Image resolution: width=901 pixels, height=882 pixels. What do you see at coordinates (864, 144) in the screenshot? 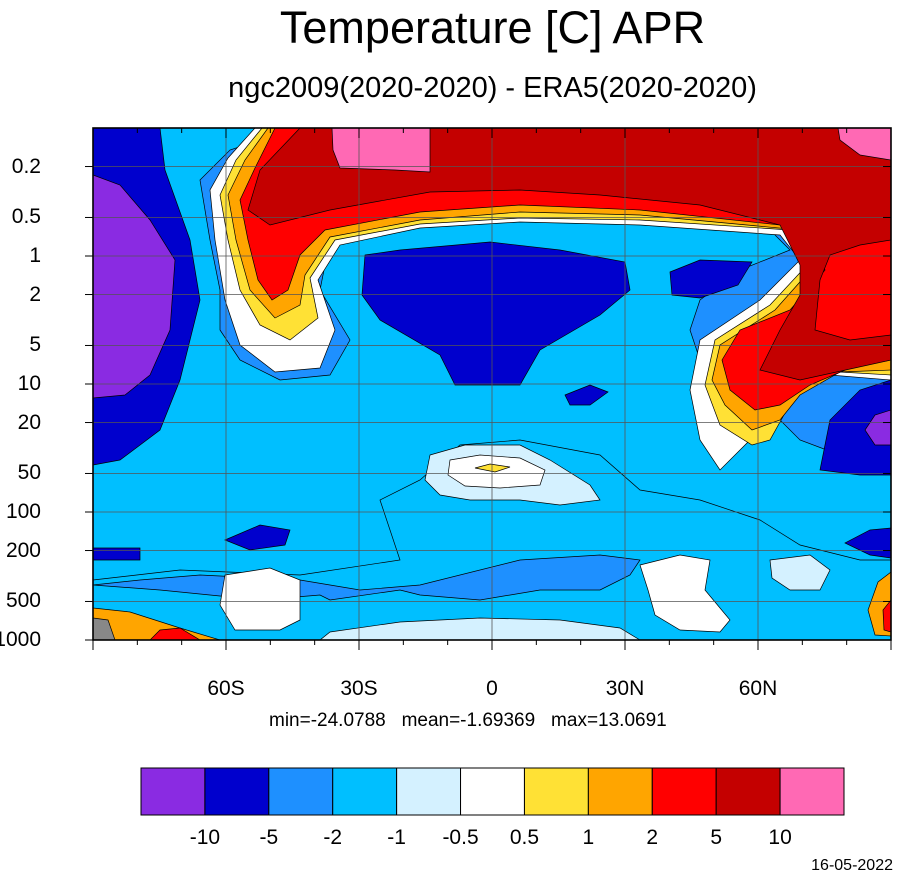
I see `region-pink-upper-right` at bounding box center [864, 144].